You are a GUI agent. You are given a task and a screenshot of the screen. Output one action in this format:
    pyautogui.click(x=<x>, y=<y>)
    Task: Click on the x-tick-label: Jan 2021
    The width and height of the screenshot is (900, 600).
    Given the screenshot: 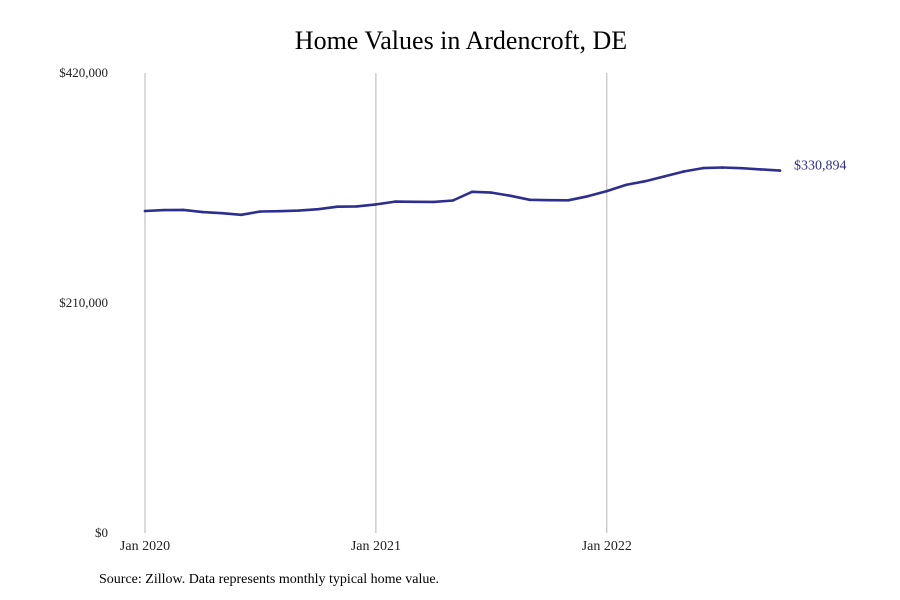 What is the action you would take?
    pyautogui.click(x=376, y=546)
    